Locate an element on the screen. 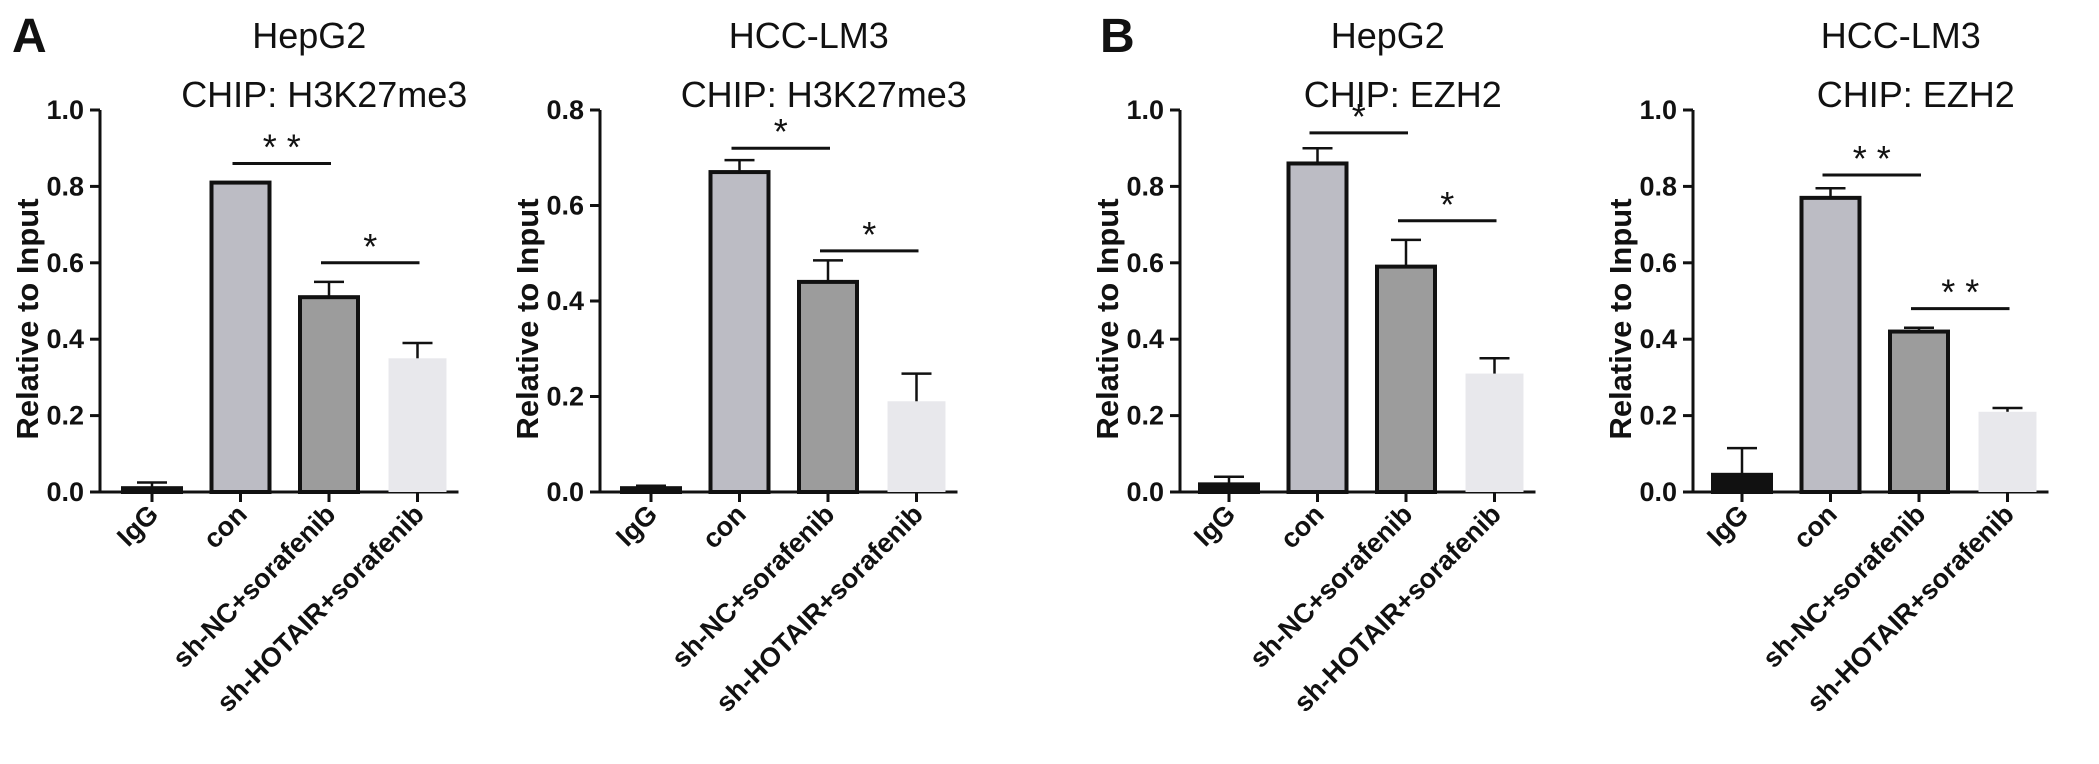 This screenshot has height=764, width=2099. panel-label-b: B is located at coordinates (1117, 36).